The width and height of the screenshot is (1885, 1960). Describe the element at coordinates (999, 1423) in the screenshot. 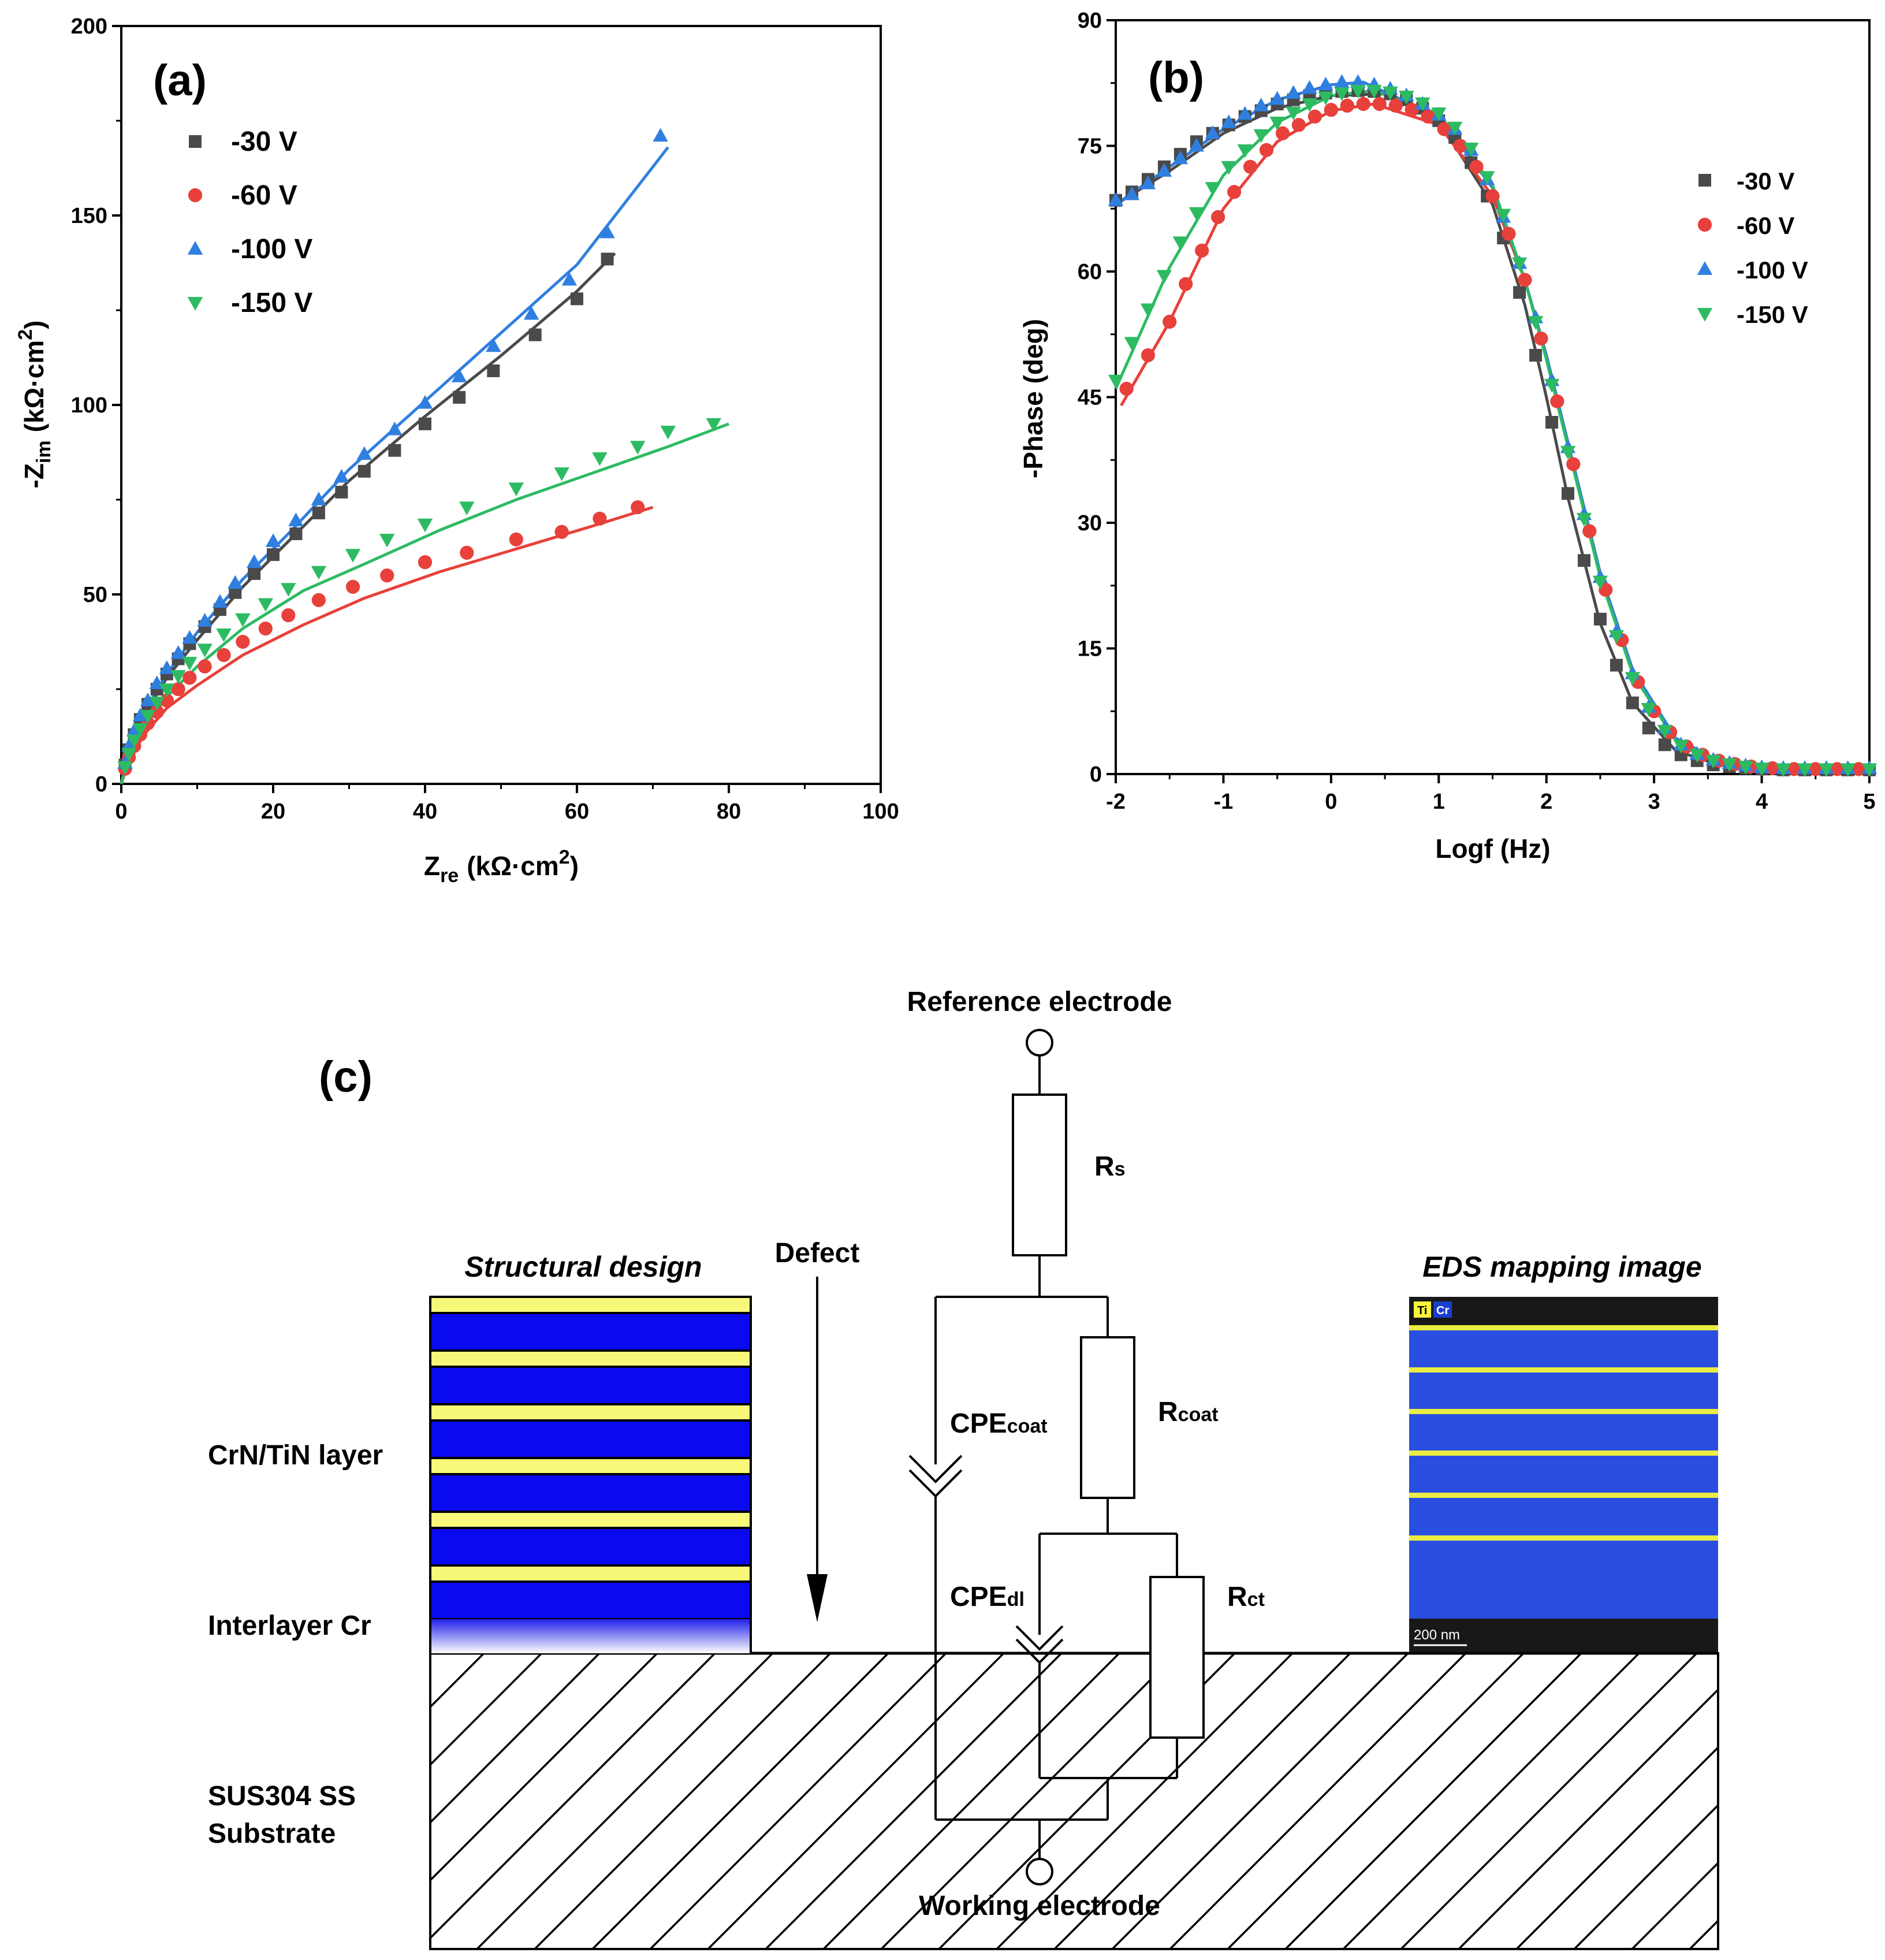

I see `cpecoat-label: CPEcoat` at that location.